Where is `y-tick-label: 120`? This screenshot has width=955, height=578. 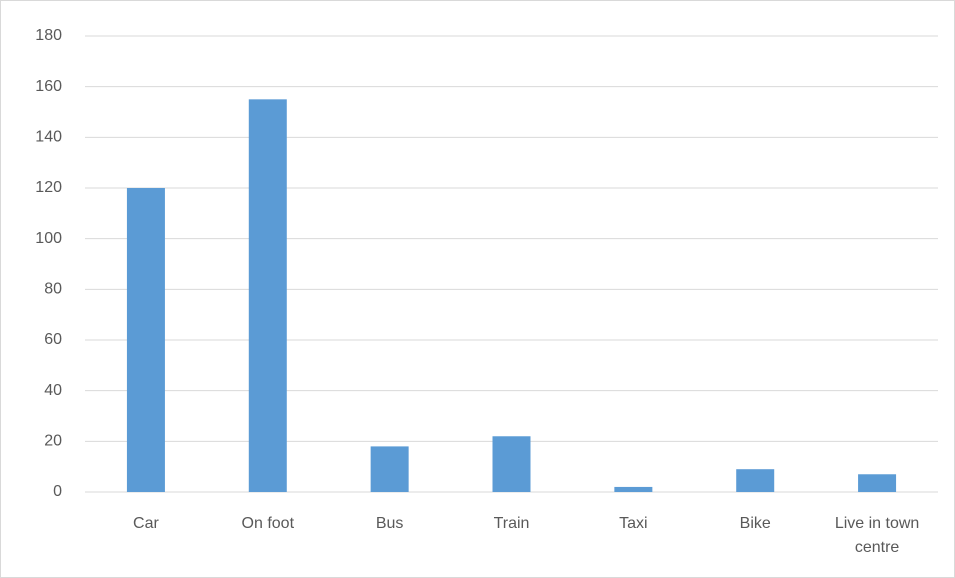
y-tick-label: 120 is located at coordinates (48, 187).